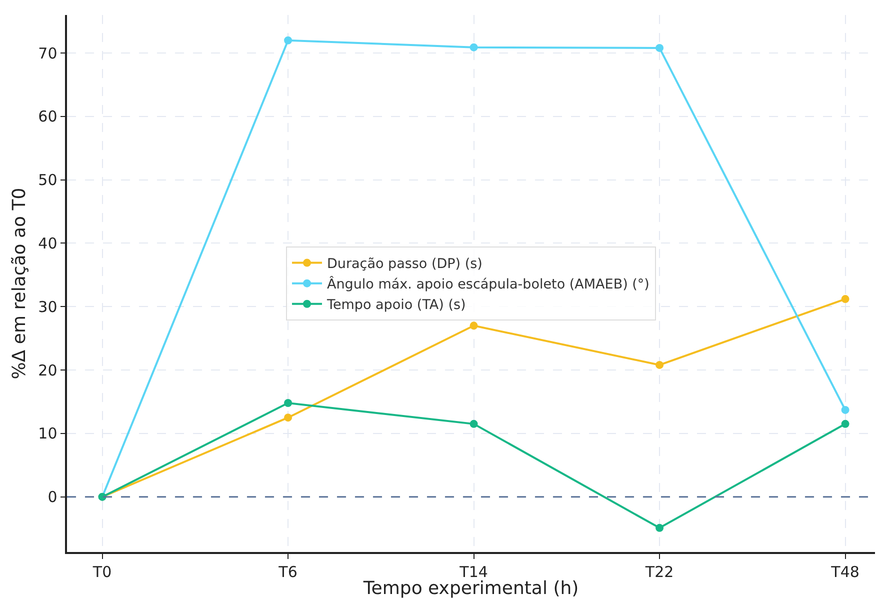 The image size is (877, 599). Describe the element at coordinates (53, 497) in the screenshot. I see `y-tick-label: 0` at that location.